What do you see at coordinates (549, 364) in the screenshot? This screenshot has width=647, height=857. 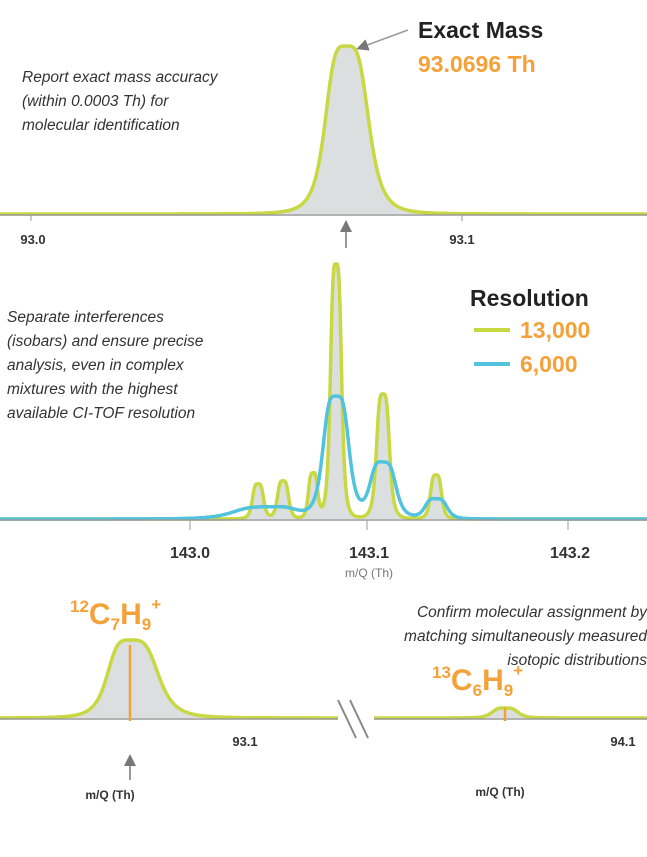 I see `legend-label: 6,000` at bounding box center [549, 364].